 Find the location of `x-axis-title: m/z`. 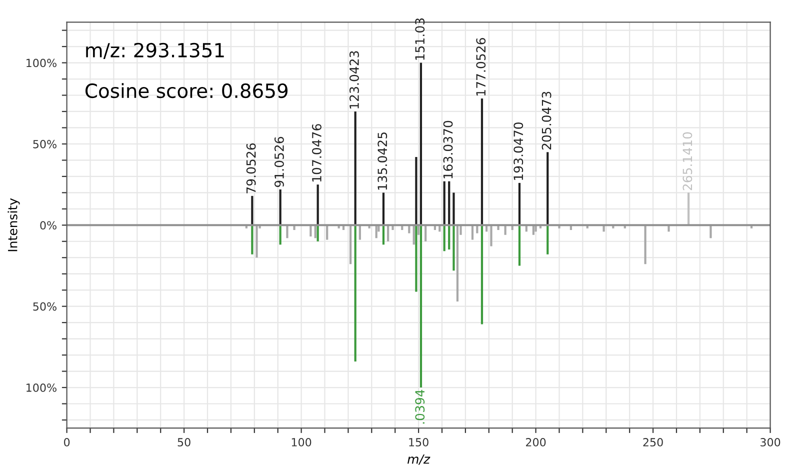

x-axis-title: m/z is located at coordinates (419, 459).